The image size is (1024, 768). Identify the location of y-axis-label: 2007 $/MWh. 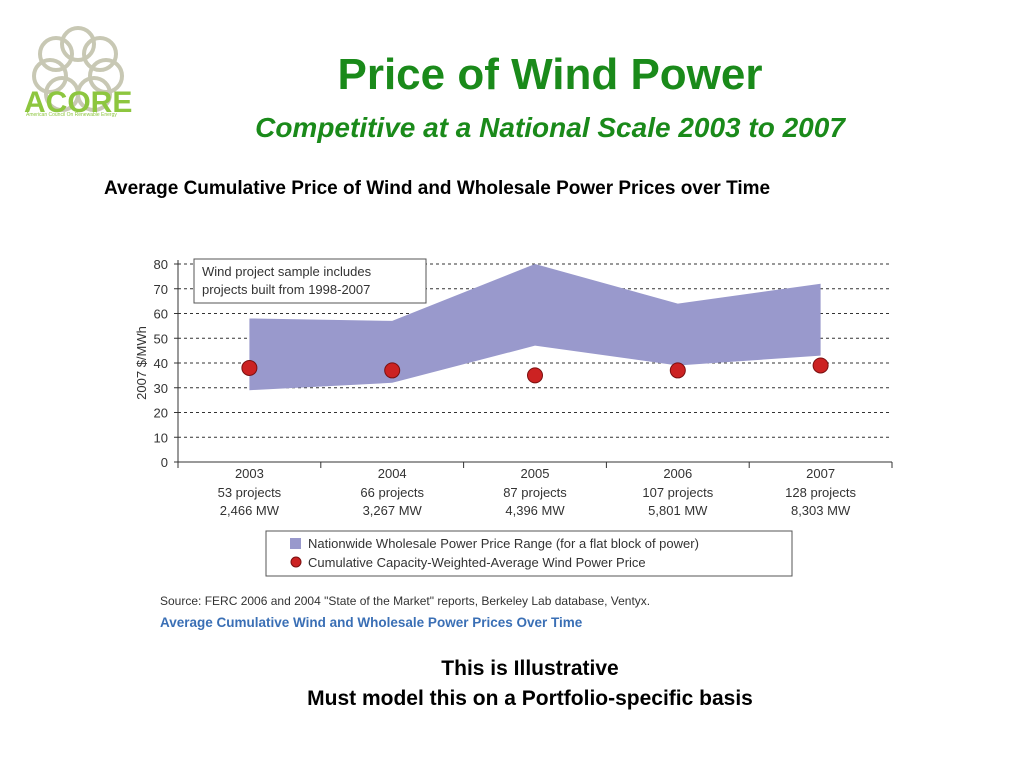
(141, 363).